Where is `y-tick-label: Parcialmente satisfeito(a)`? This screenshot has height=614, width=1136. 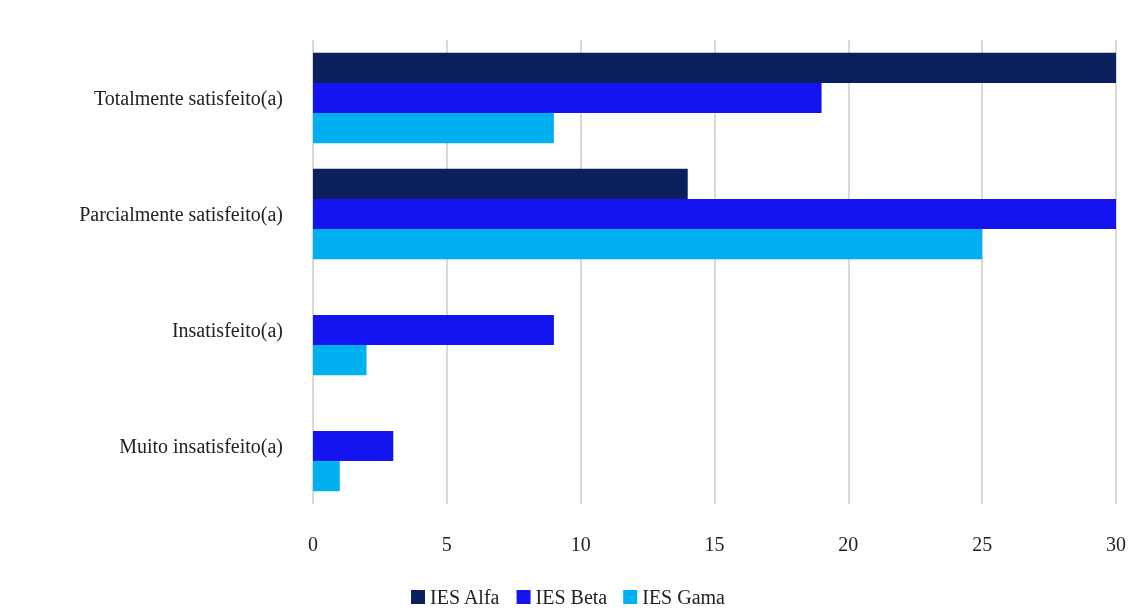
y-tick-label: Parcialmente satisfeito(a) is located at coordinates (181, 214).